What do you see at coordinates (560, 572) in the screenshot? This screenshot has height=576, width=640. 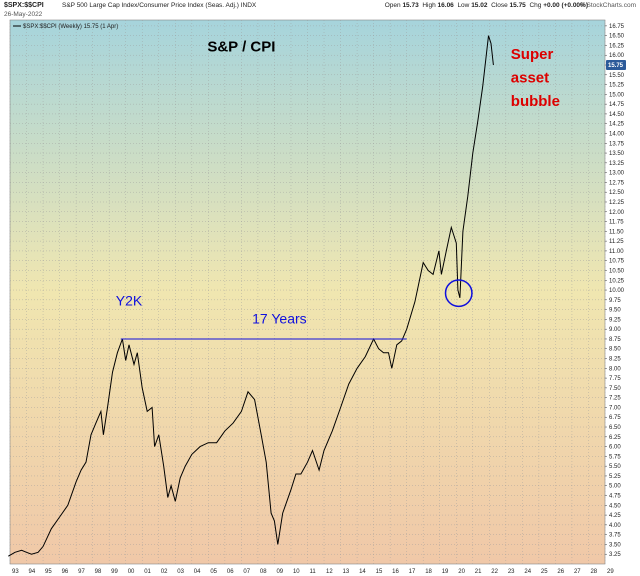 I see `x-tick-label: 26` at bounding box center [560, 572].